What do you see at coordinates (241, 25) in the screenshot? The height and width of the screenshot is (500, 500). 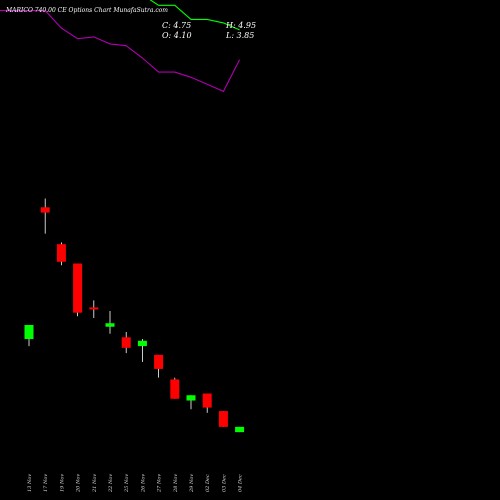 I see `high-value: H: 4.95` at bounding box center [241, 25].